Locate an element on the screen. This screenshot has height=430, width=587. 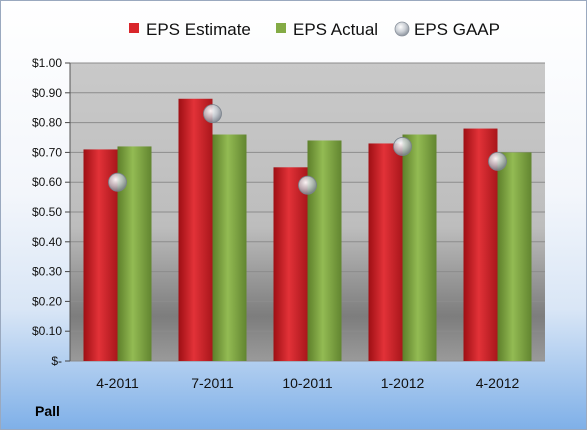
x-tick-label: 1-2012 is located at coordinates (403, 383).